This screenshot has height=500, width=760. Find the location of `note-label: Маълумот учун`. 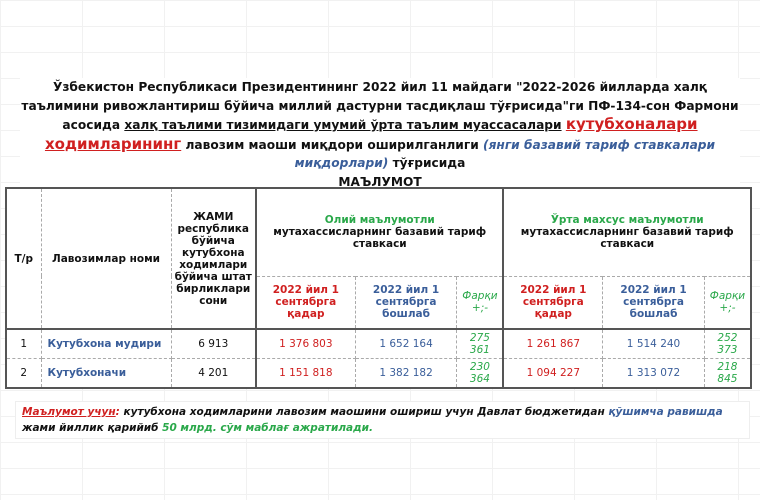

note-label: Маълумот учун is located at coordinates (69, 412).